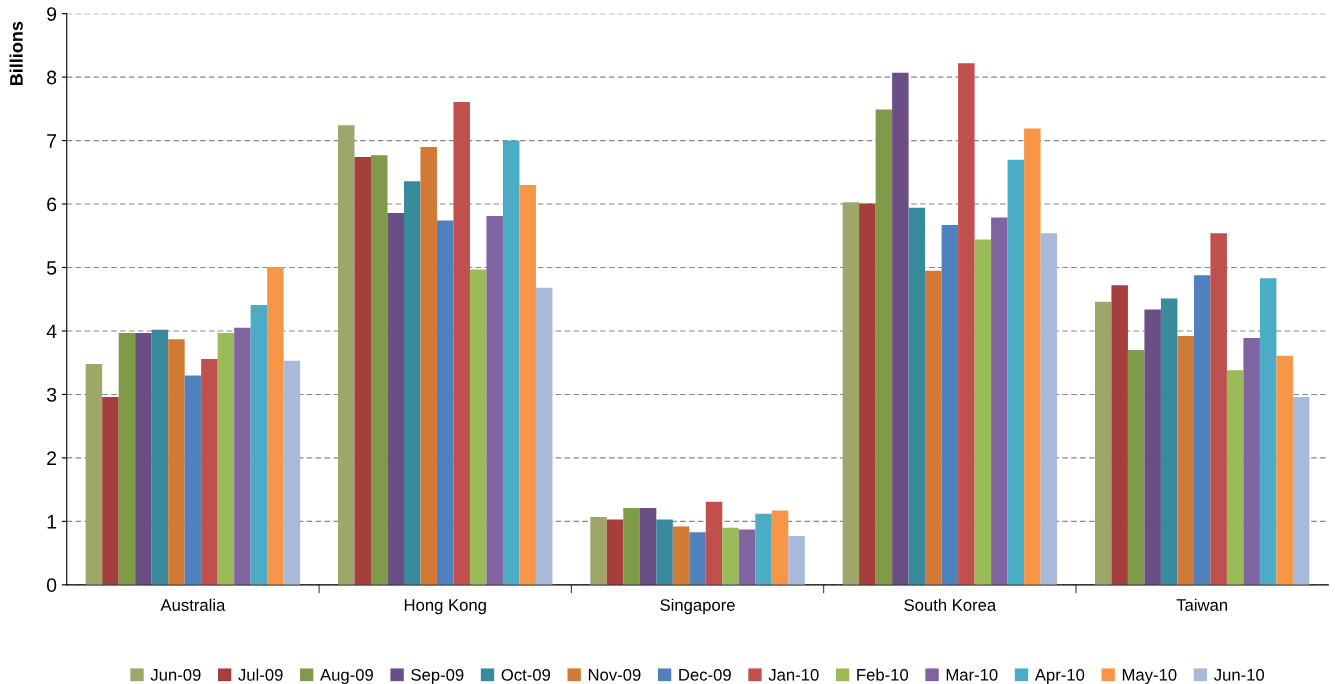 This screenshot has height=684, width=1335. I want to click on y-tick-label: 3, so click(51, 394).